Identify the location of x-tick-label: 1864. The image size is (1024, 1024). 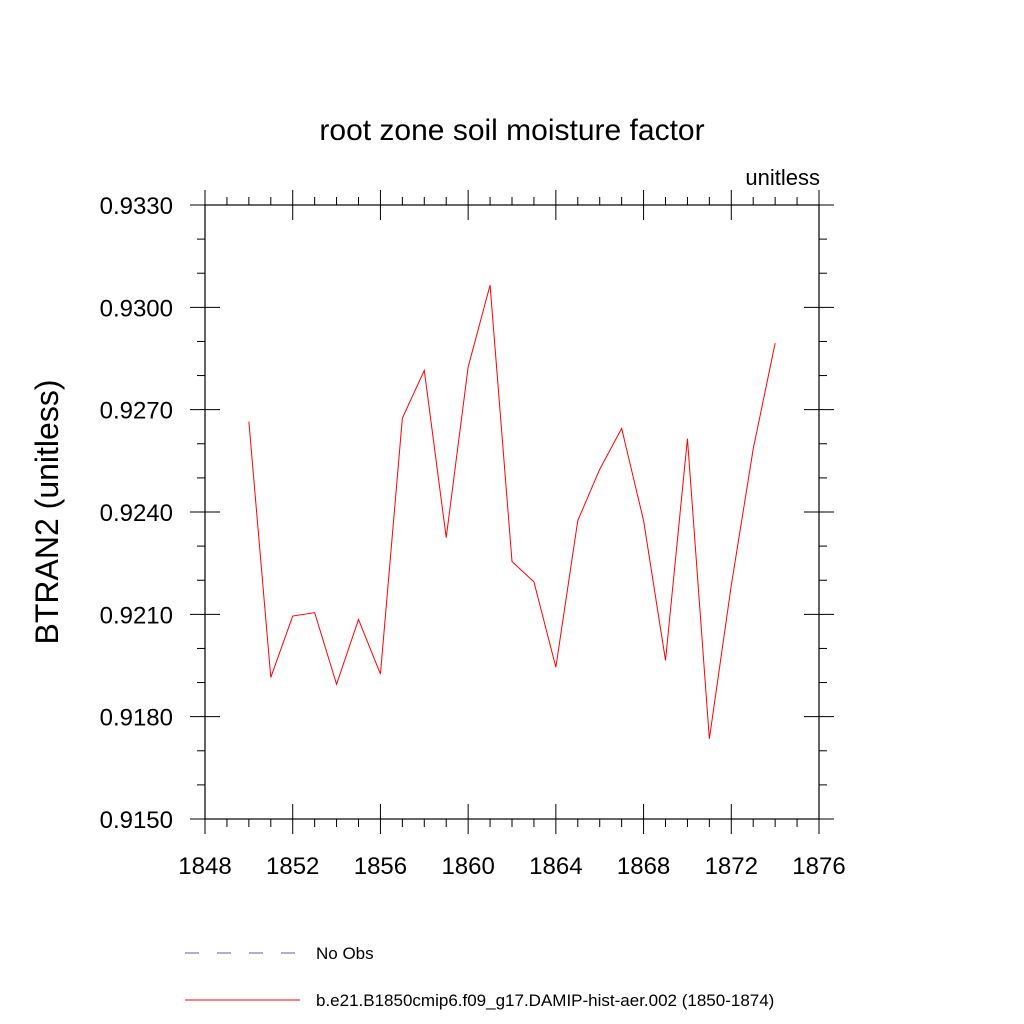
(555, 866).